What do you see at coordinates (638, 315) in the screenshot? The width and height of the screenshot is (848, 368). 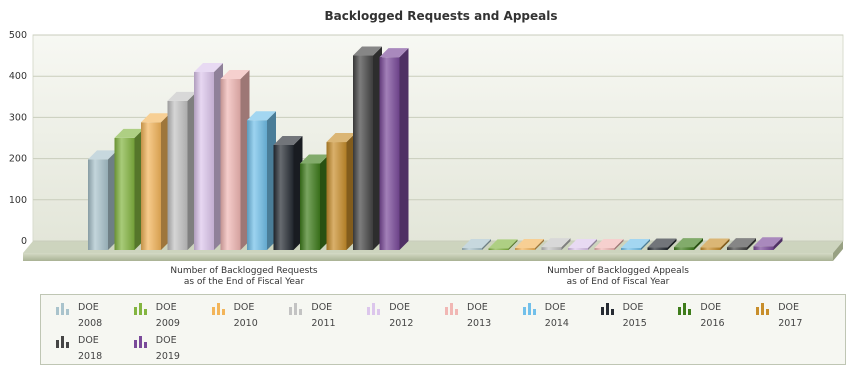 I see `legend-item: DOE 2015` at bounding box center [638, 315].